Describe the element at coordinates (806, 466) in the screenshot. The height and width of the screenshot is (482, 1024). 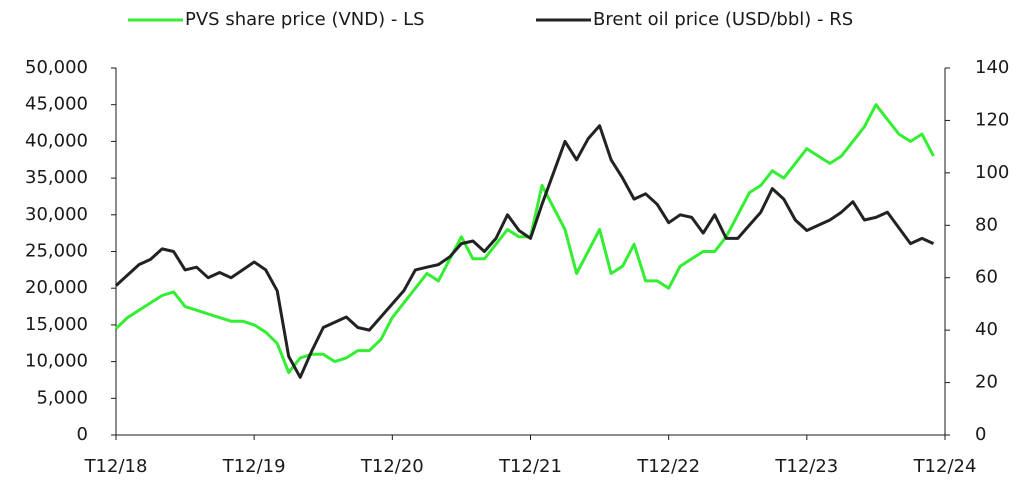
I see `x-tick-label: T12/23` at that location.